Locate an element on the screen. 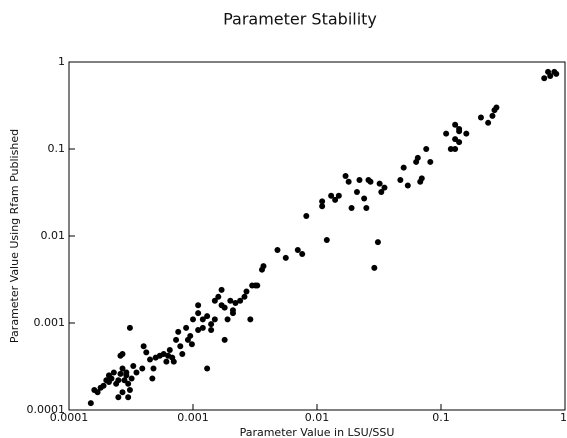 This screenshot has height=438, width=567. x-tick-label: 0.001 is located at coordinates (193, 417).